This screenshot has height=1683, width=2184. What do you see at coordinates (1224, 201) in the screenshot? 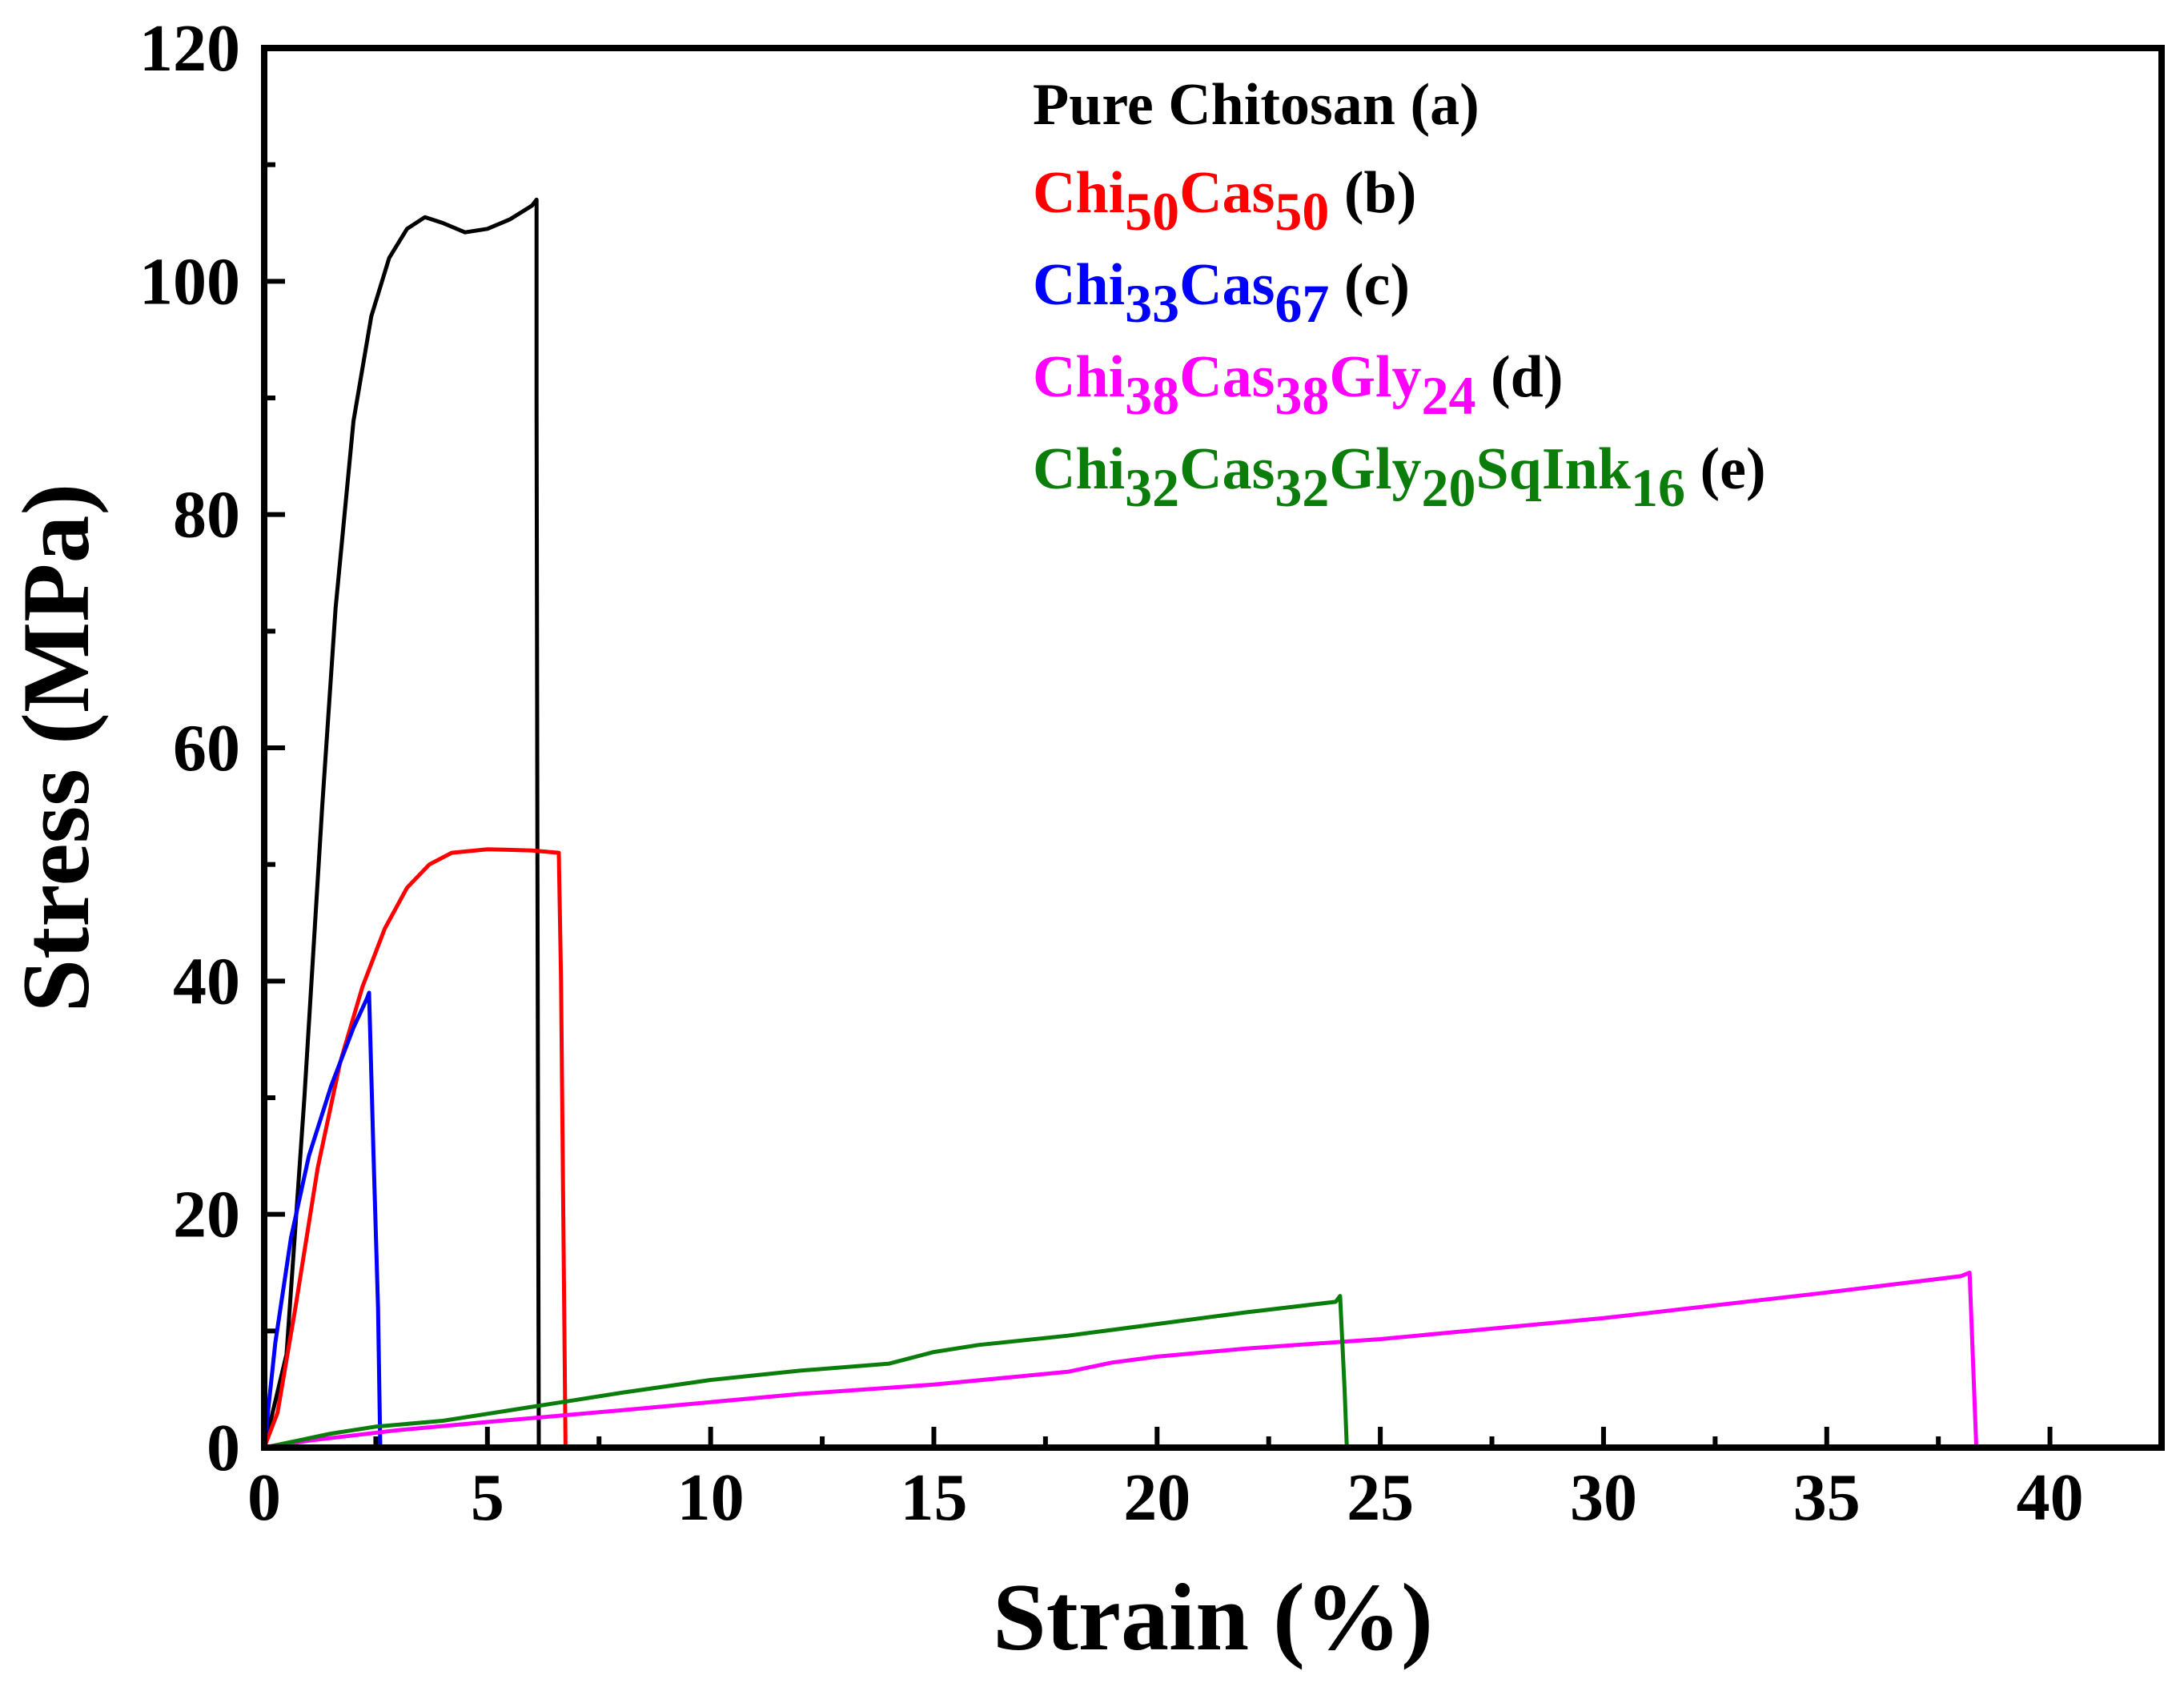
I see `legend-entry-1: Chi50Cas50 (b)` at bounding box center [1224, 201].